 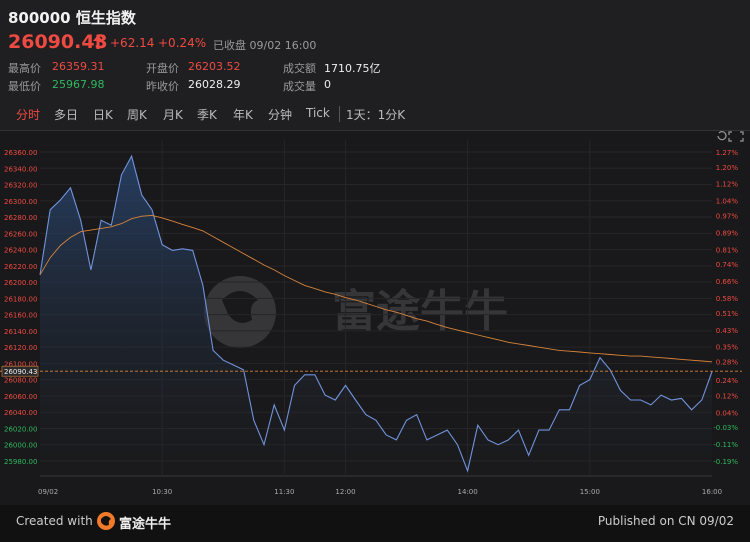 What do you see at coordinates (725, 445) in the screenshot?
I see `y2-tick-label: -0.11%` at bounding box center [725, 445].